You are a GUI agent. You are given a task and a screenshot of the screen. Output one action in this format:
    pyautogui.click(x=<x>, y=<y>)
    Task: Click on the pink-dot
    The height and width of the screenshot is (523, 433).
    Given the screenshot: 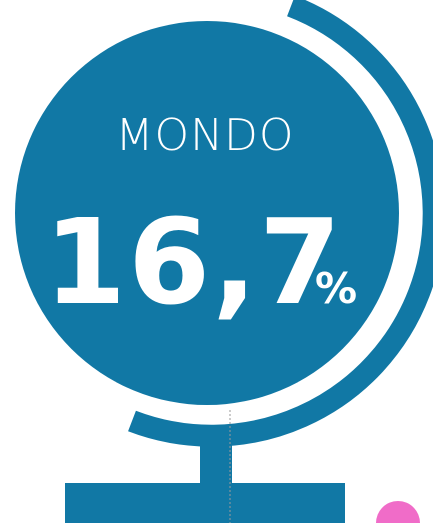 What is the action you would take?
    pyautogui.click(x=398, y=512)
    